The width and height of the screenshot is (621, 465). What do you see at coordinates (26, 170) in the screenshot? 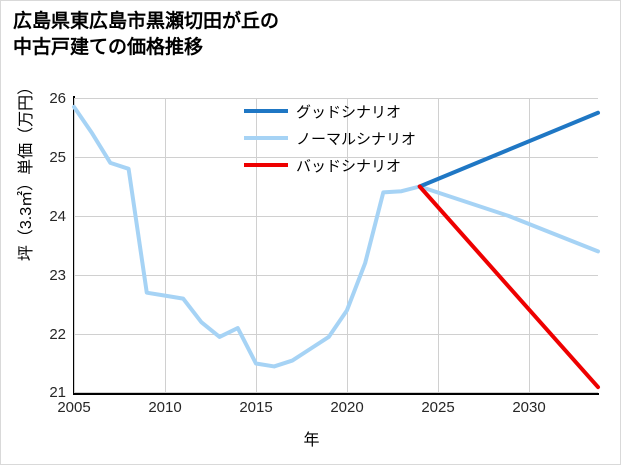
I see `y-axis-title: 坪（3.3㎡）単価（万円）` at bounding box center [26, 170].